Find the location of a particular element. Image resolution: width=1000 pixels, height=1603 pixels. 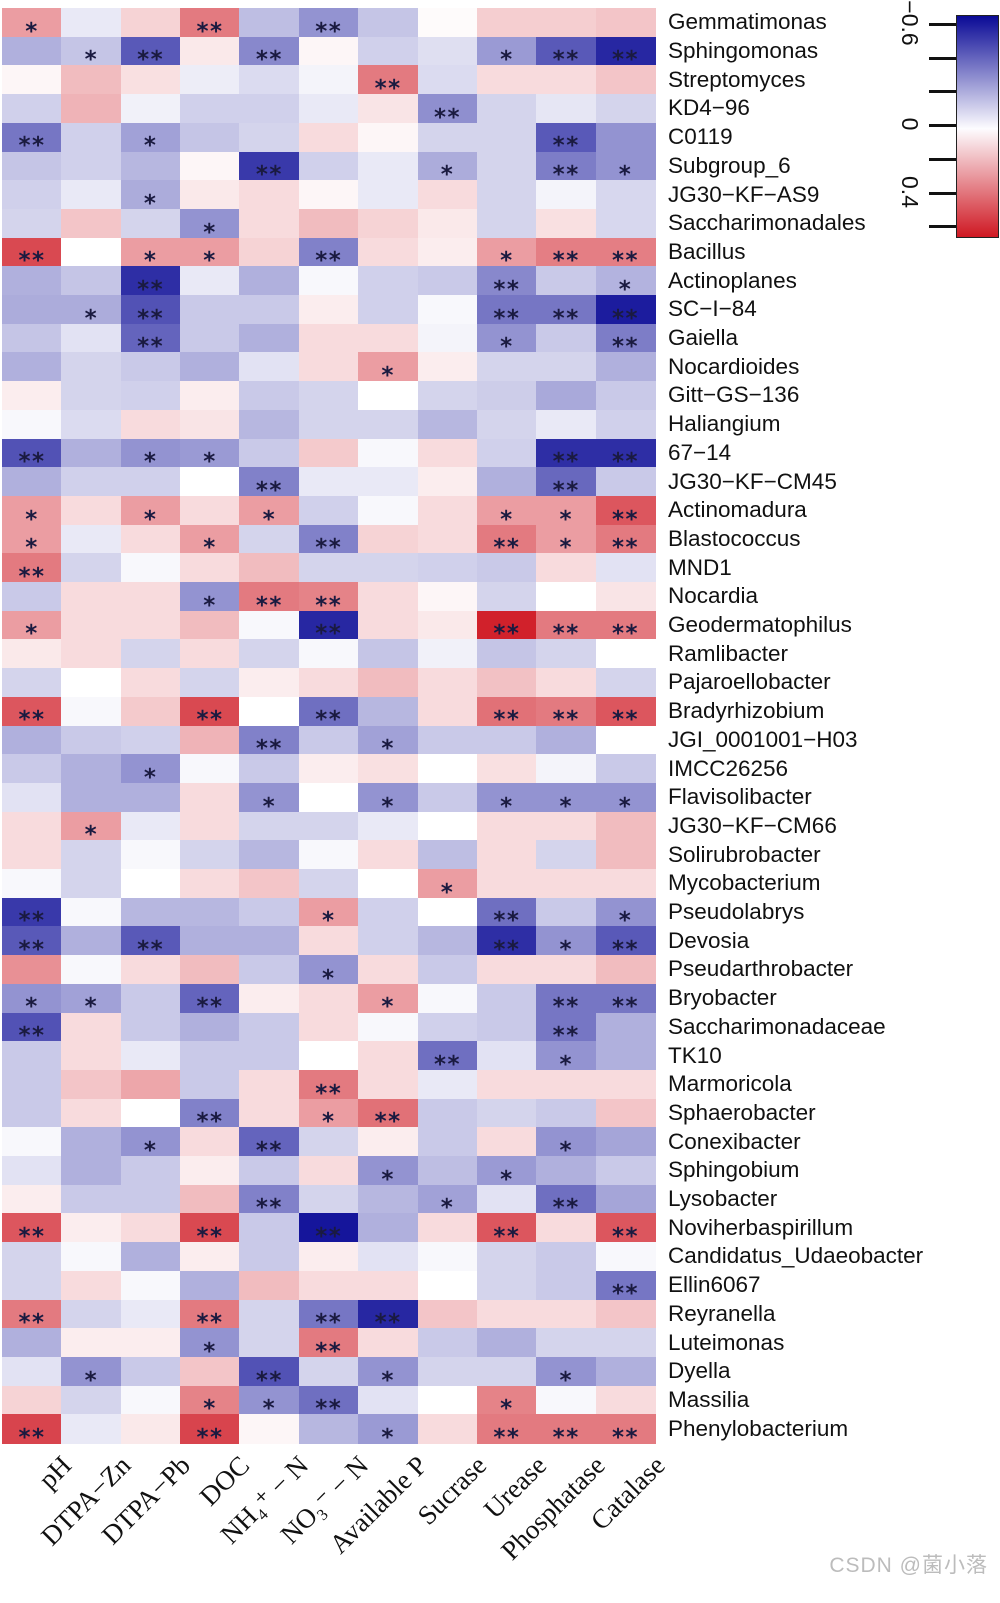

colorbar-tick is located at coordinates (942, 159).